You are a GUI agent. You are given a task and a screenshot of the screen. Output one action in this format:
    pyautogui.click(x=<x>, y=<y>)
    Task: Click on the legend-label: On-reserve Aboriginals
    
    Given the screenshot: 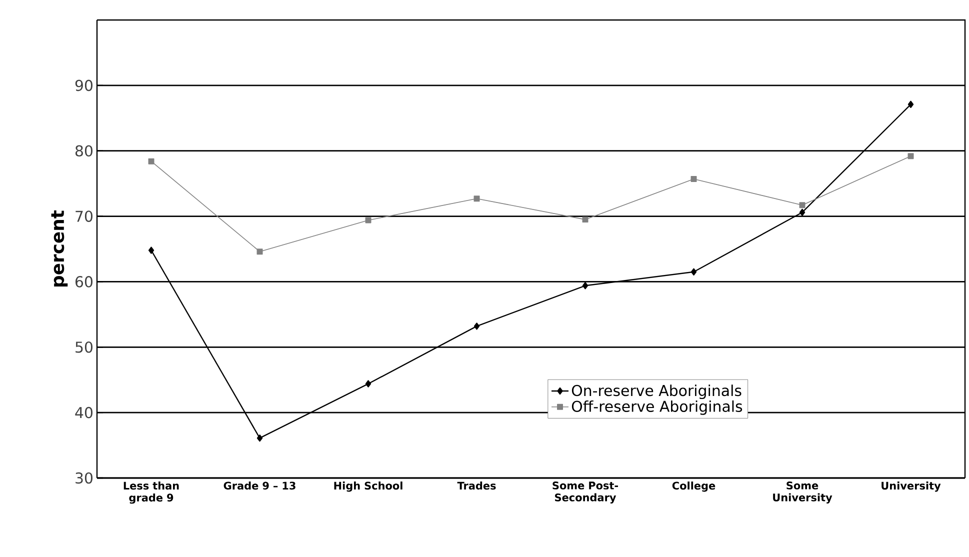 What is the action you would take?
    pyautogui.click(x=657, y=392)
    